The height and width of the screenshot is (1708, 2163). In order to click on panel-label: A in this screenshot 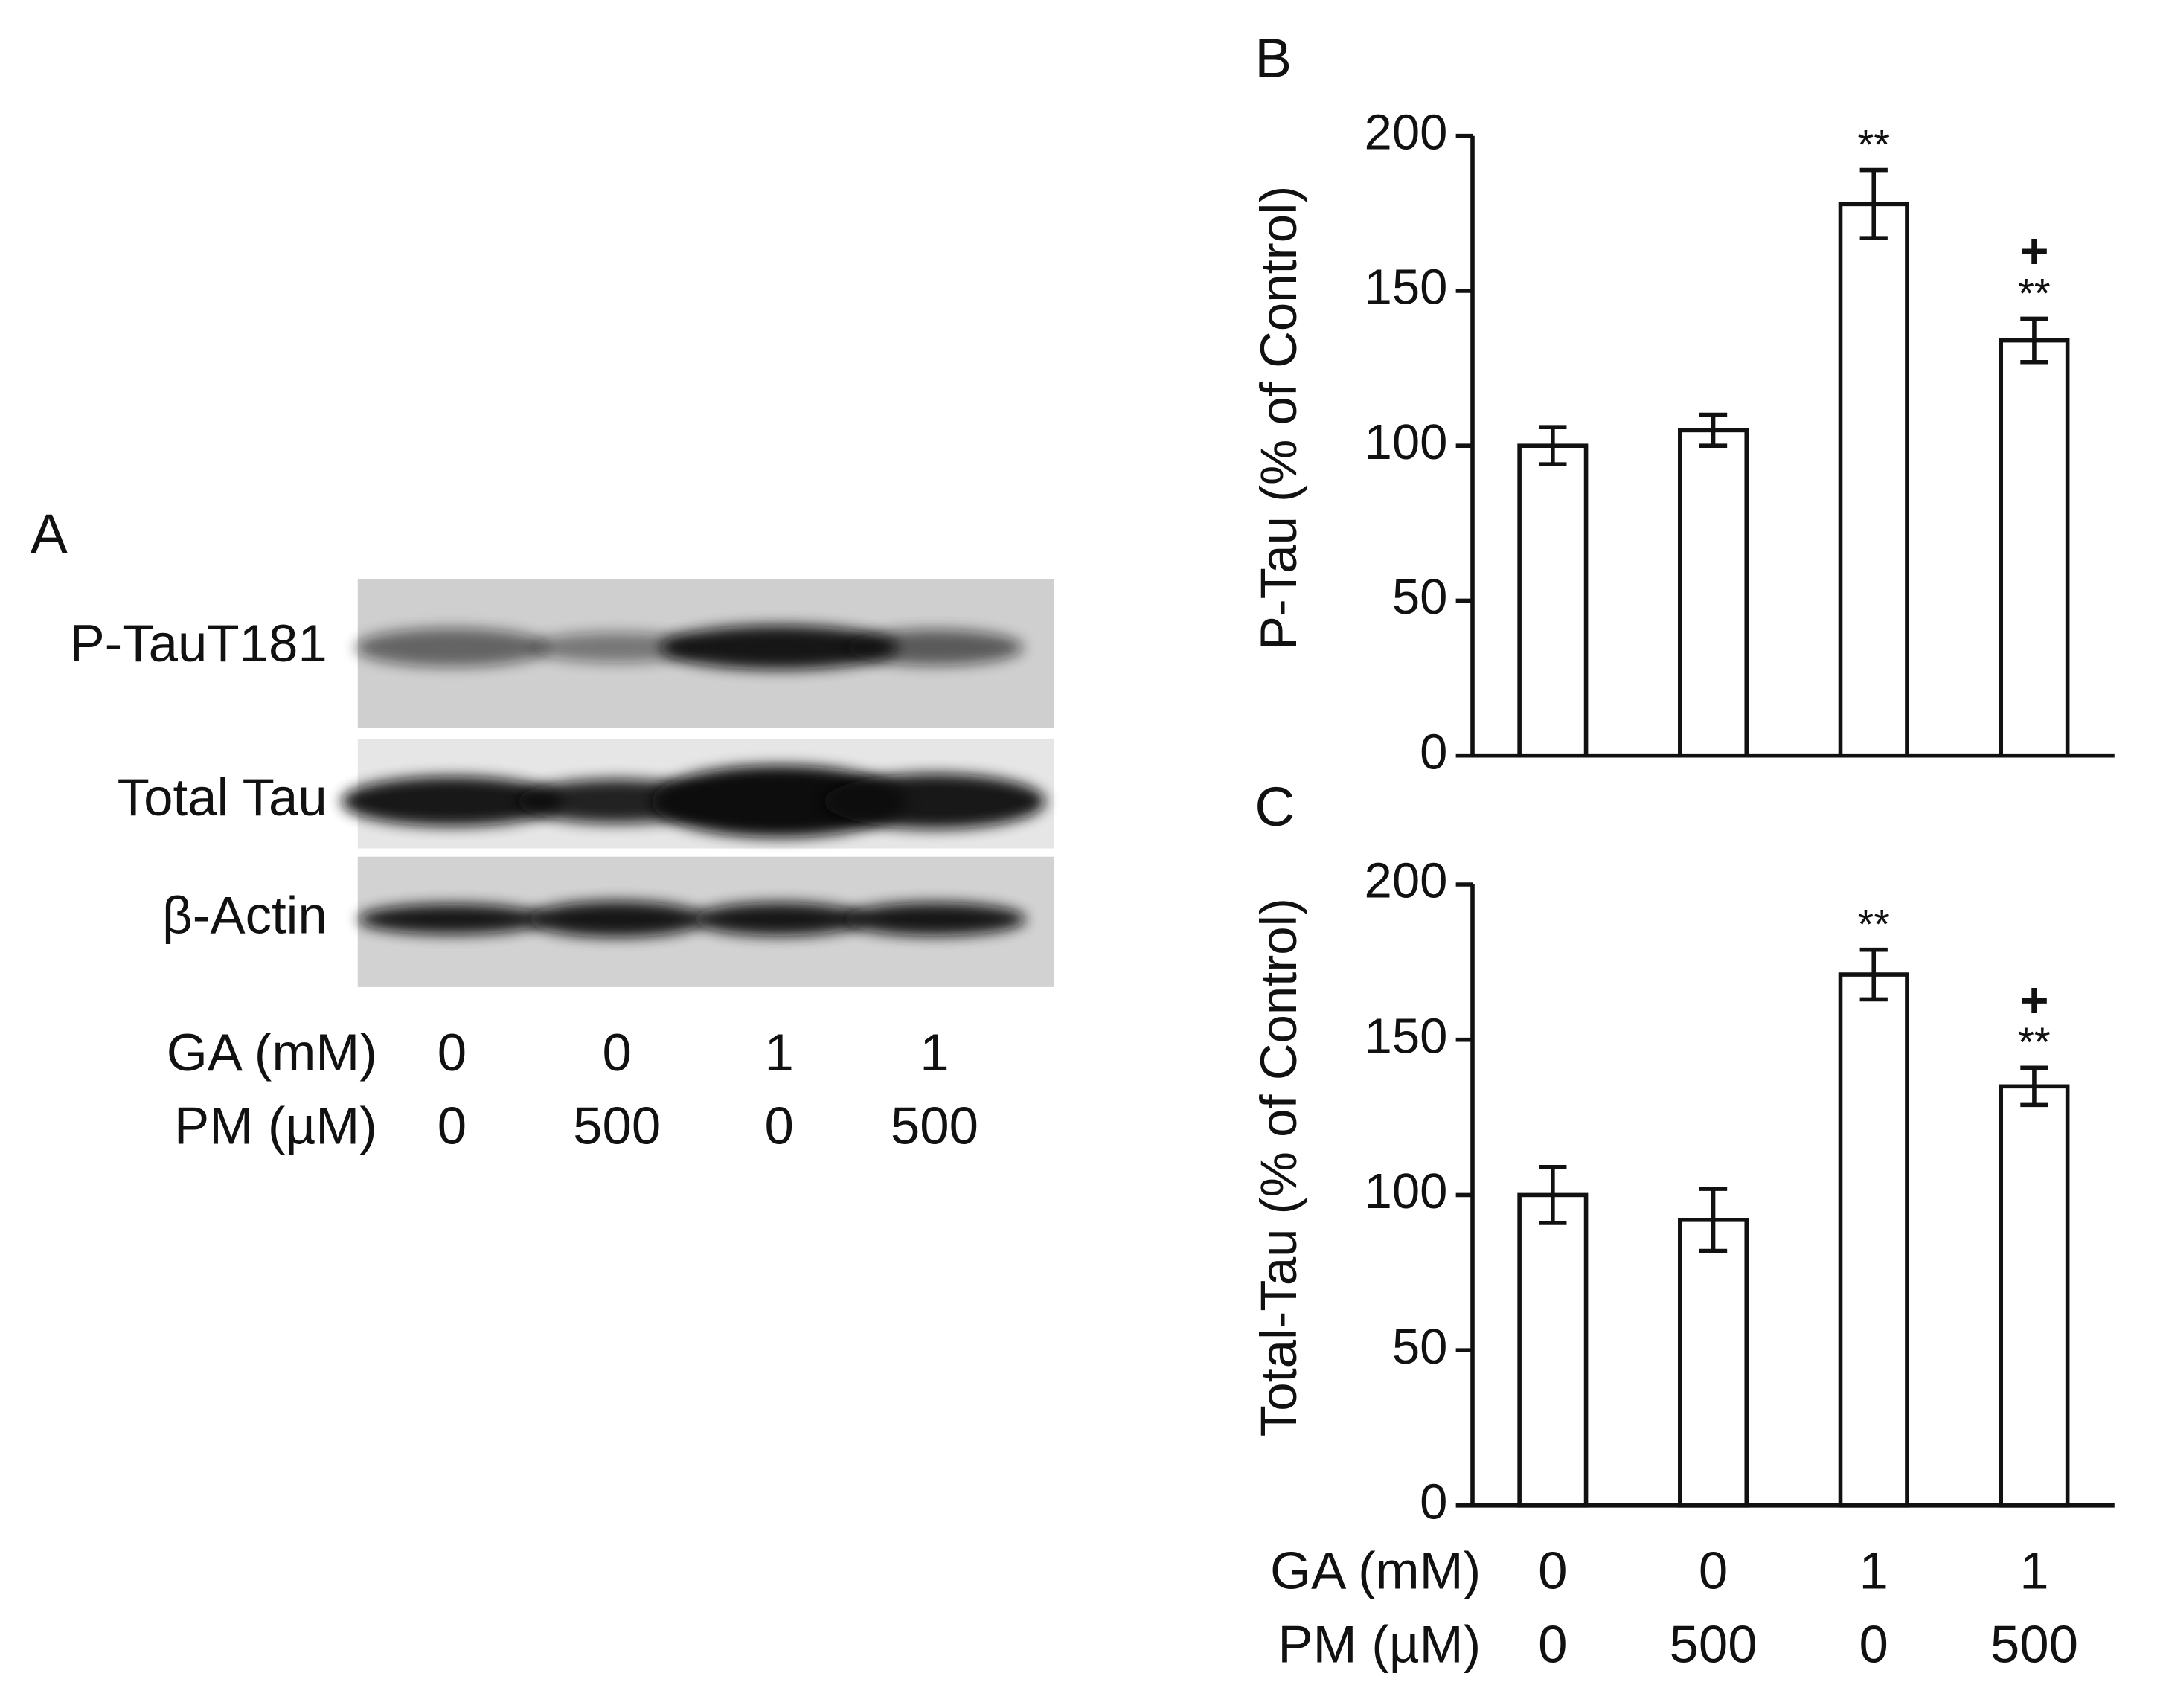, I will do `click(49, 534)`.